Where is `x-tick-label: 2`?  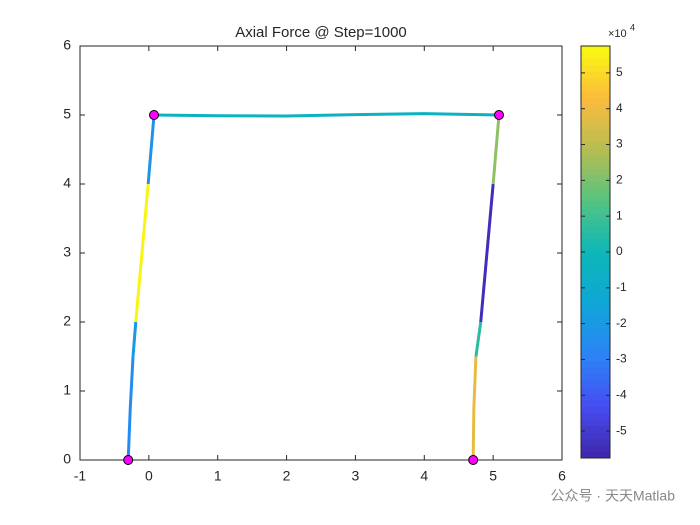
x-tick-label: 2 is located at coordinates (287, 476).